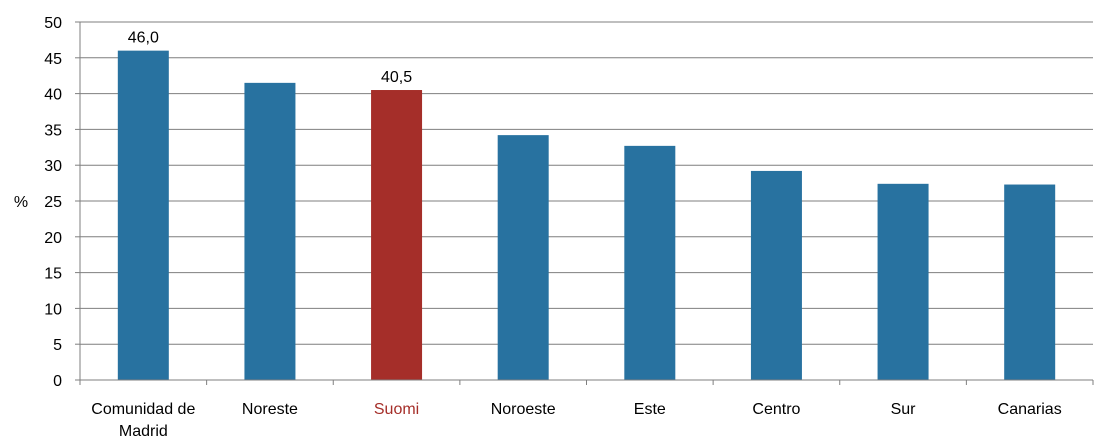 This screenshot has width=1096, height=441. Describe the element at coordinates (1030, 282) in the screenshot. I see `bar-canarias` at that location.